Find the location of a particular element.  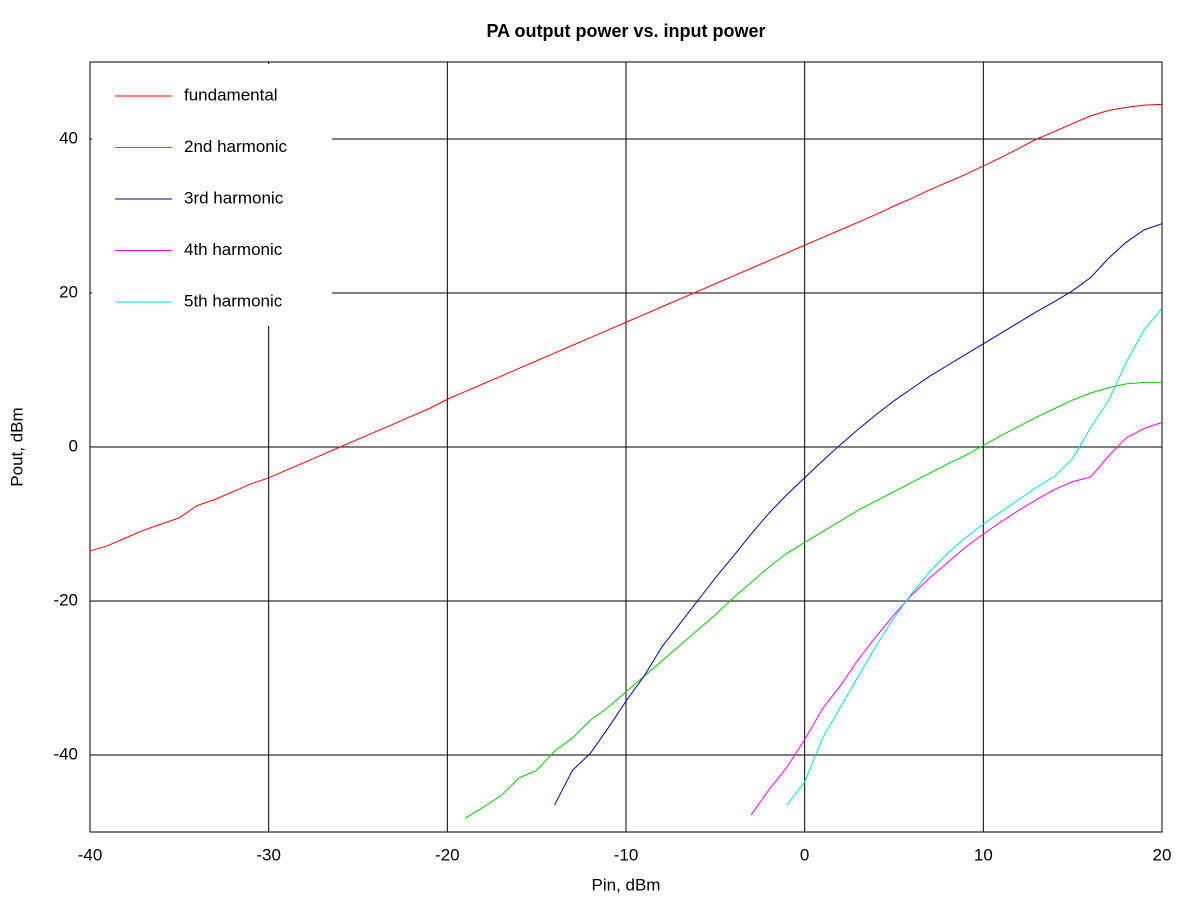

y-tick-label: 40 is located at coordinates (68, 137).